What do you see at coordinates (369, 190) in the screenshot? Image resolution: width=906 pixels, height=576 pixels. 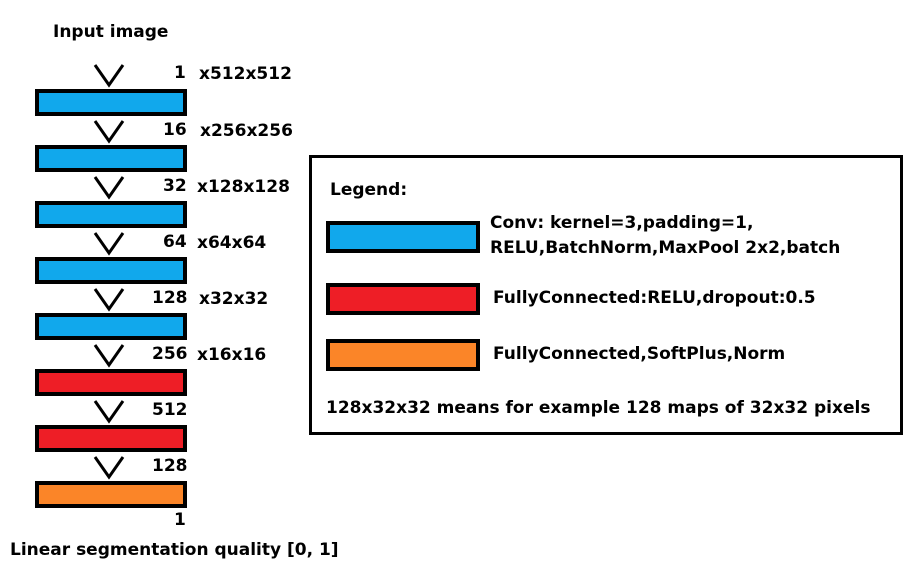 I see `legend-title: Legend:` at bounding box center [369, 190].